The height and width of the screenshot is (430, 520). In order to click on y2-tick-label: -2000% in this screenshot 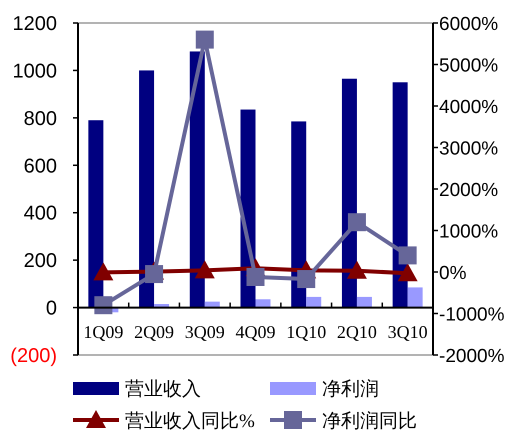, I will do `click(472, 356)`.